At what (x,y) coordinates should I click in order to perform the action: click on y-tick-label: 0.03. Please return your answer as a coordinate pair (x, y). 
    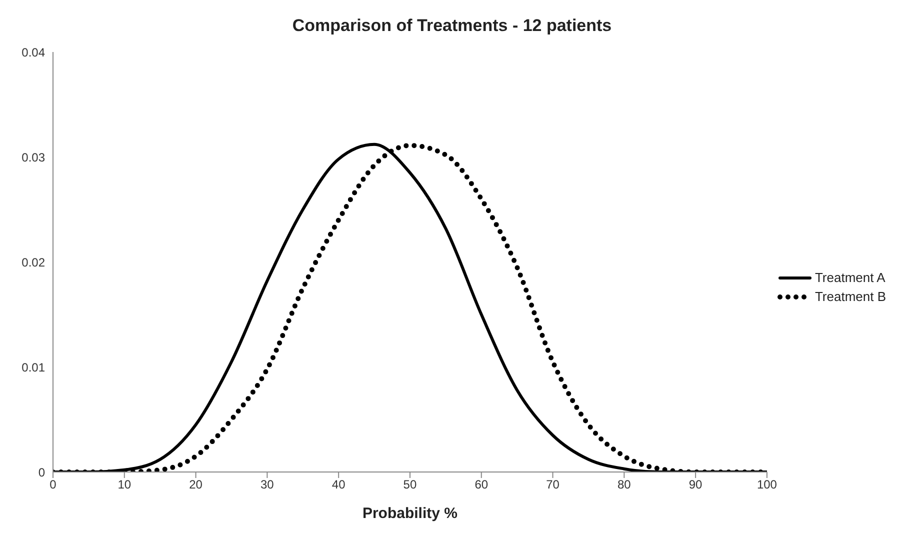
    Looking at the image, I should click on (34, 157).